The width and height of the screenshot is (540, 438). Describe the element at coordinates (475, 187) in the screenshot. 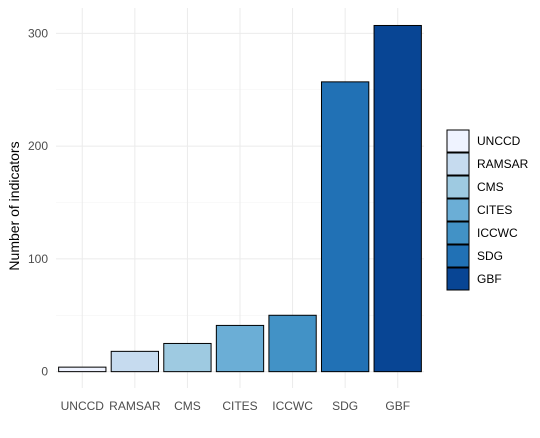

I see `legend-item-cms: CMS` at that location.